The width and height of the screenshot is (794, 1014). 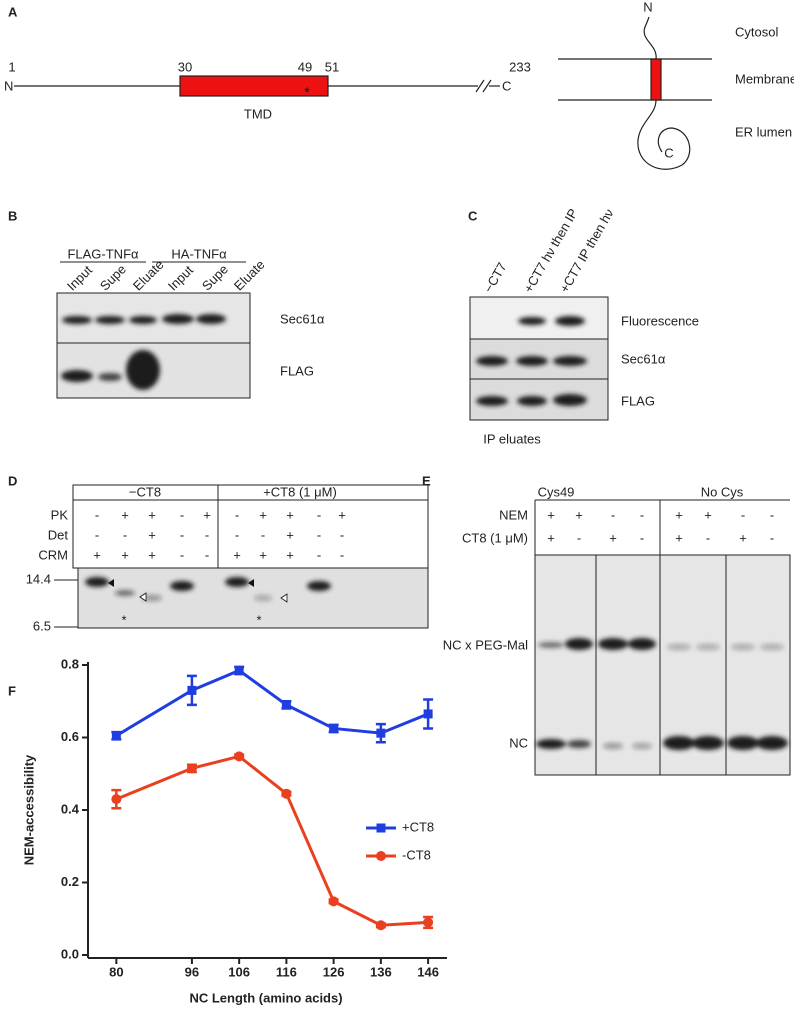 What do you see at coordinates (113, 277) in the screenshot?
I see `lane-label: Supe` at bounding box center [113, 277].